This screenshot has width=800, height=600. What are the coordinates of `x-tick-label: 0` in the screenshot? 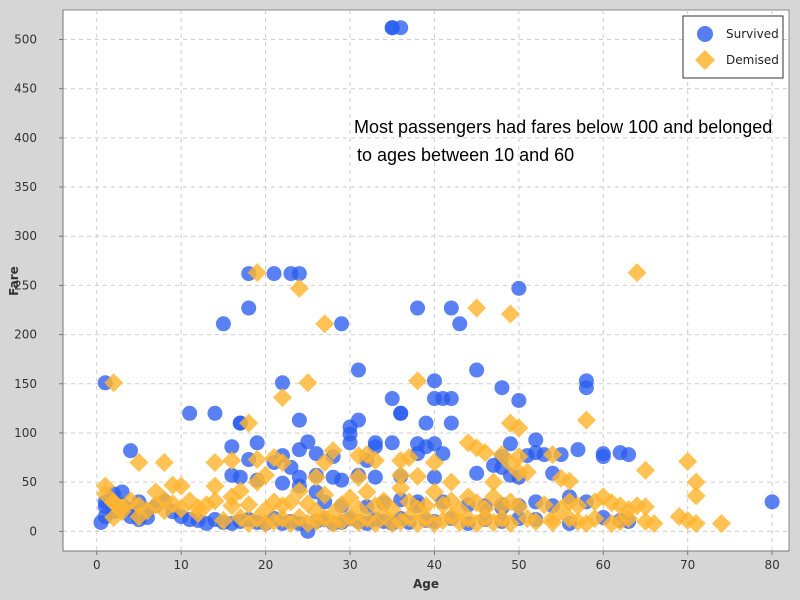 It's located at (97, 565).